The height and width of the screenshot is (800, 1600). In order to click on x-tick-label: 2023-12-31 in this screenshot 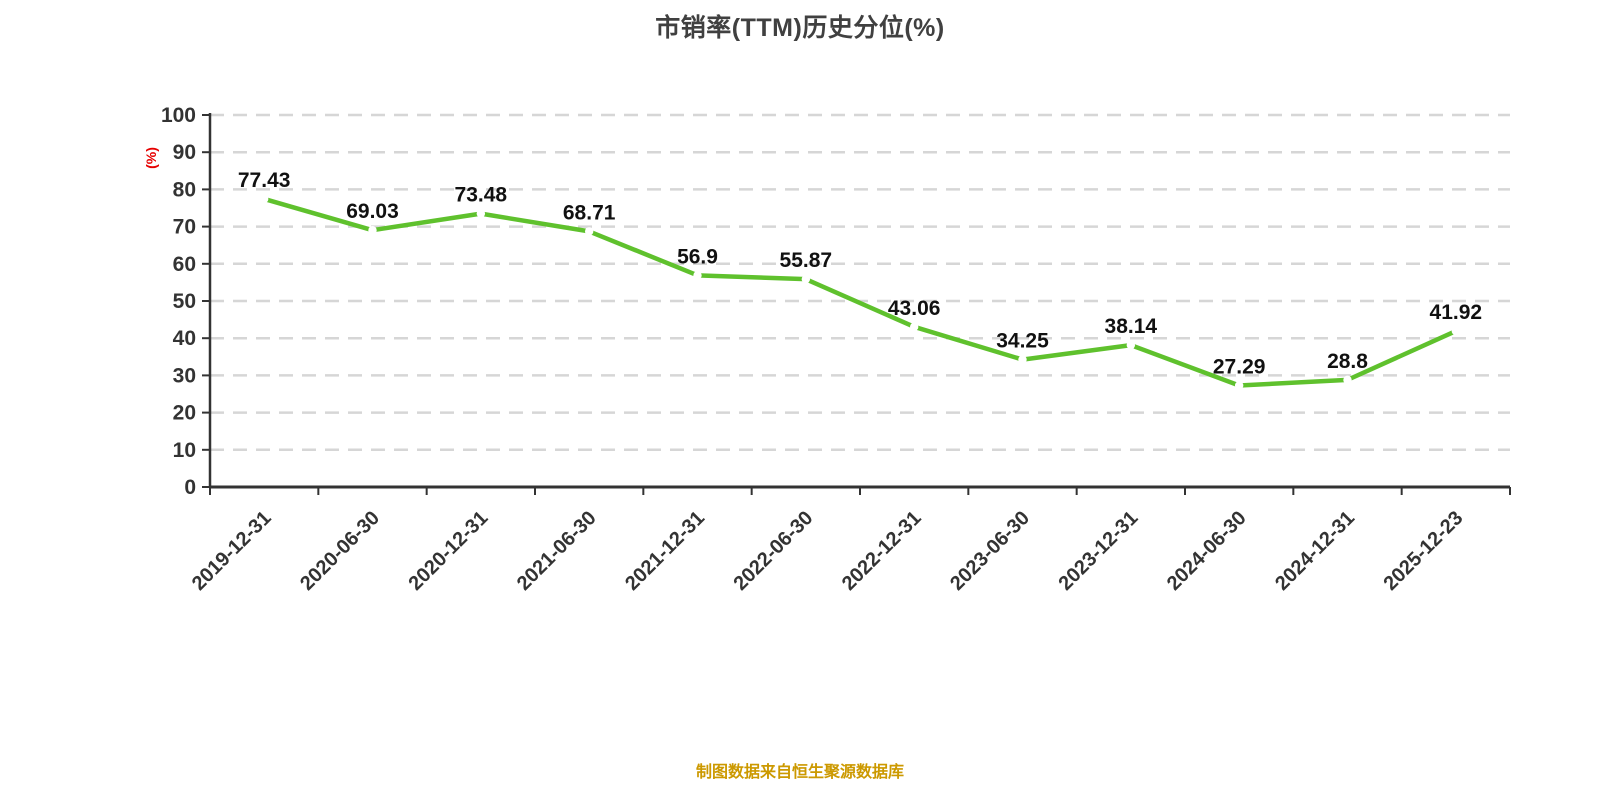, I will do `click(1098, 551)`.